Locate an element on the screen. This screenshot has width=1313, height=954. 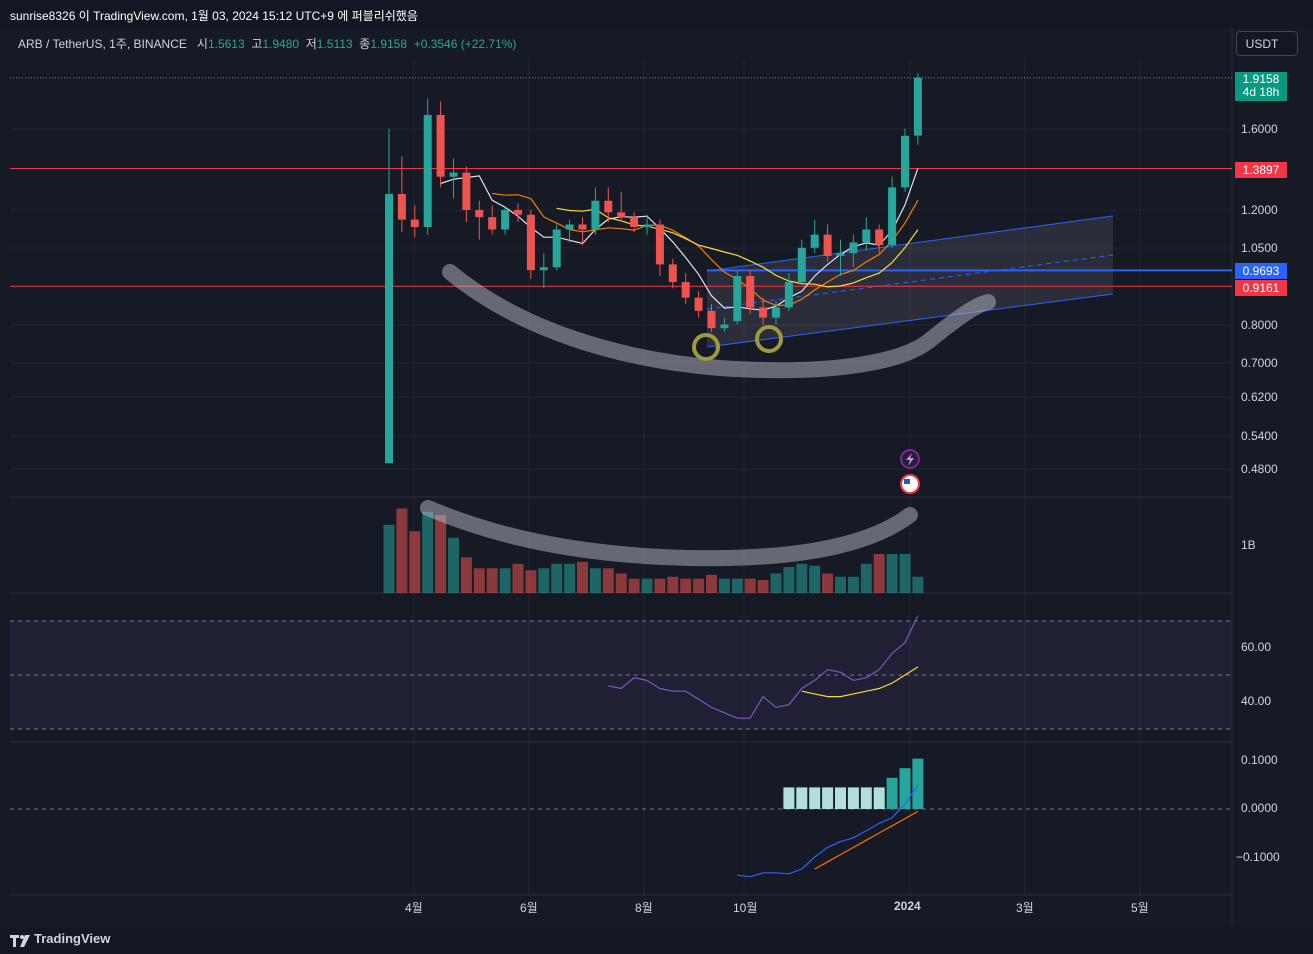
price-tick: 0.4800 is located at coordinates (1259, 469).